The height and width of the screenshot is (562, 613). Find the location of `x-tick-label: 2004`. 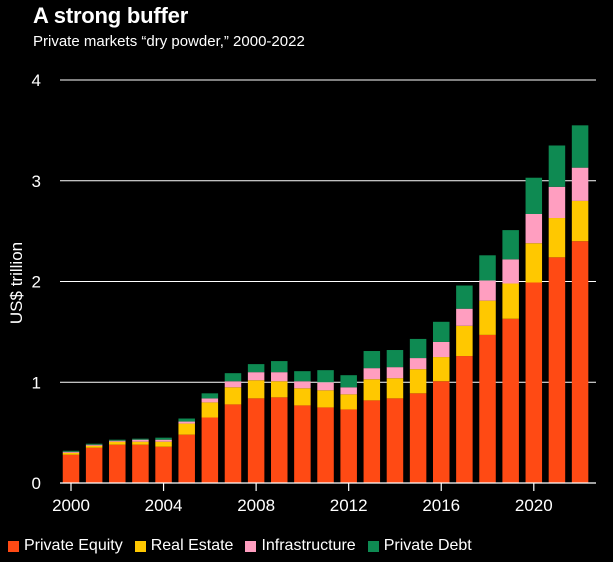

x-tick-label: 2004 is located at coordinates (164, 505).